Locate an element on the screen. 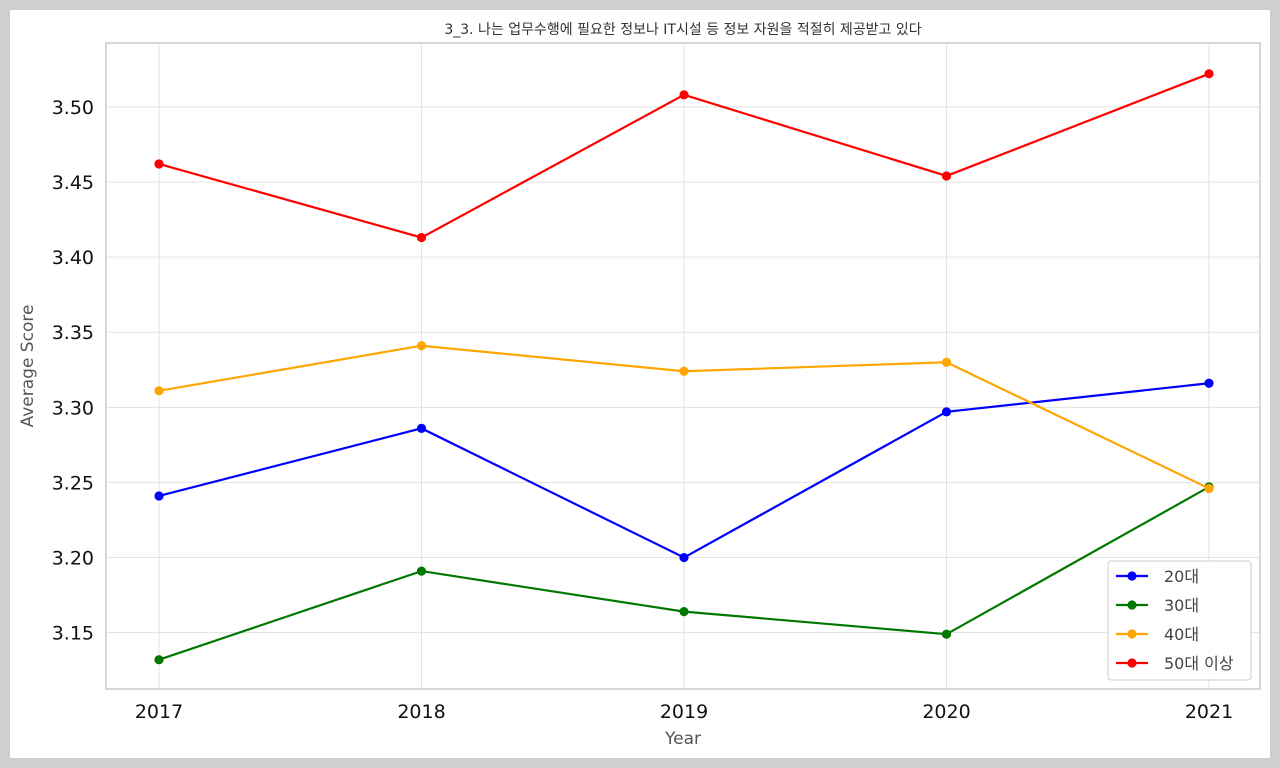 This screenshot has width=1280, height=768. x-tick-label: 2021 is located at coordinates (1209, 712).